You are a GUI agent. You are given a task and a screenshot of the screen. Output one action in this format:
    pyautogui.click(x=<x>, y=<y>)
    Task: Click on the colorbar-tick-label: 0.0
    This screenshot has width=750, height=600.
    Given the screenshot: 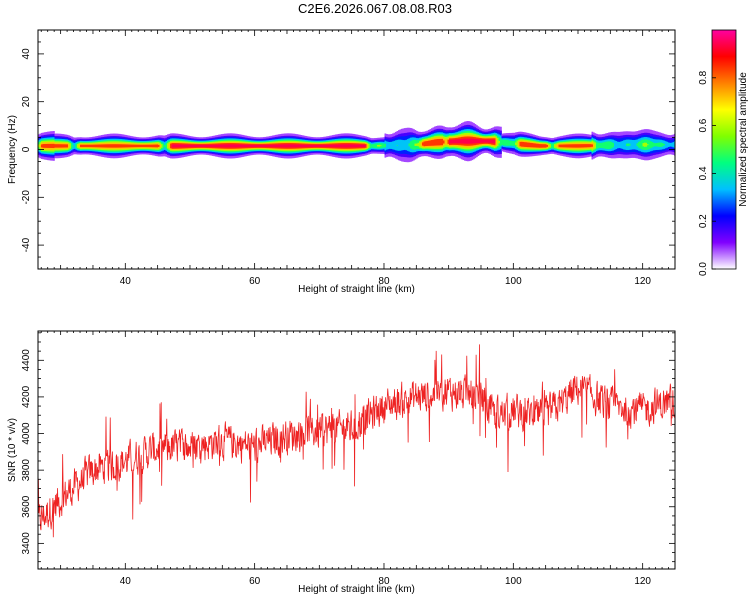 What is the action you would take?
    pyautogui.click(x=703, y=269)
    